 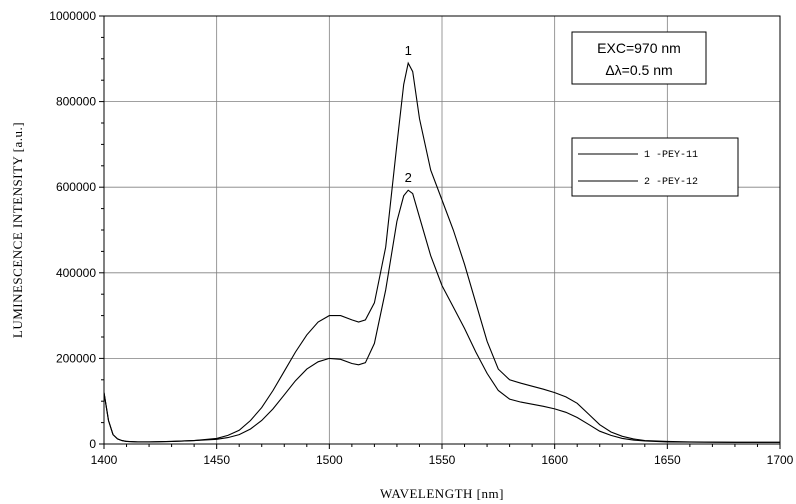 I want to click on x-tick-label: 1550, so click(x=442, y=460).